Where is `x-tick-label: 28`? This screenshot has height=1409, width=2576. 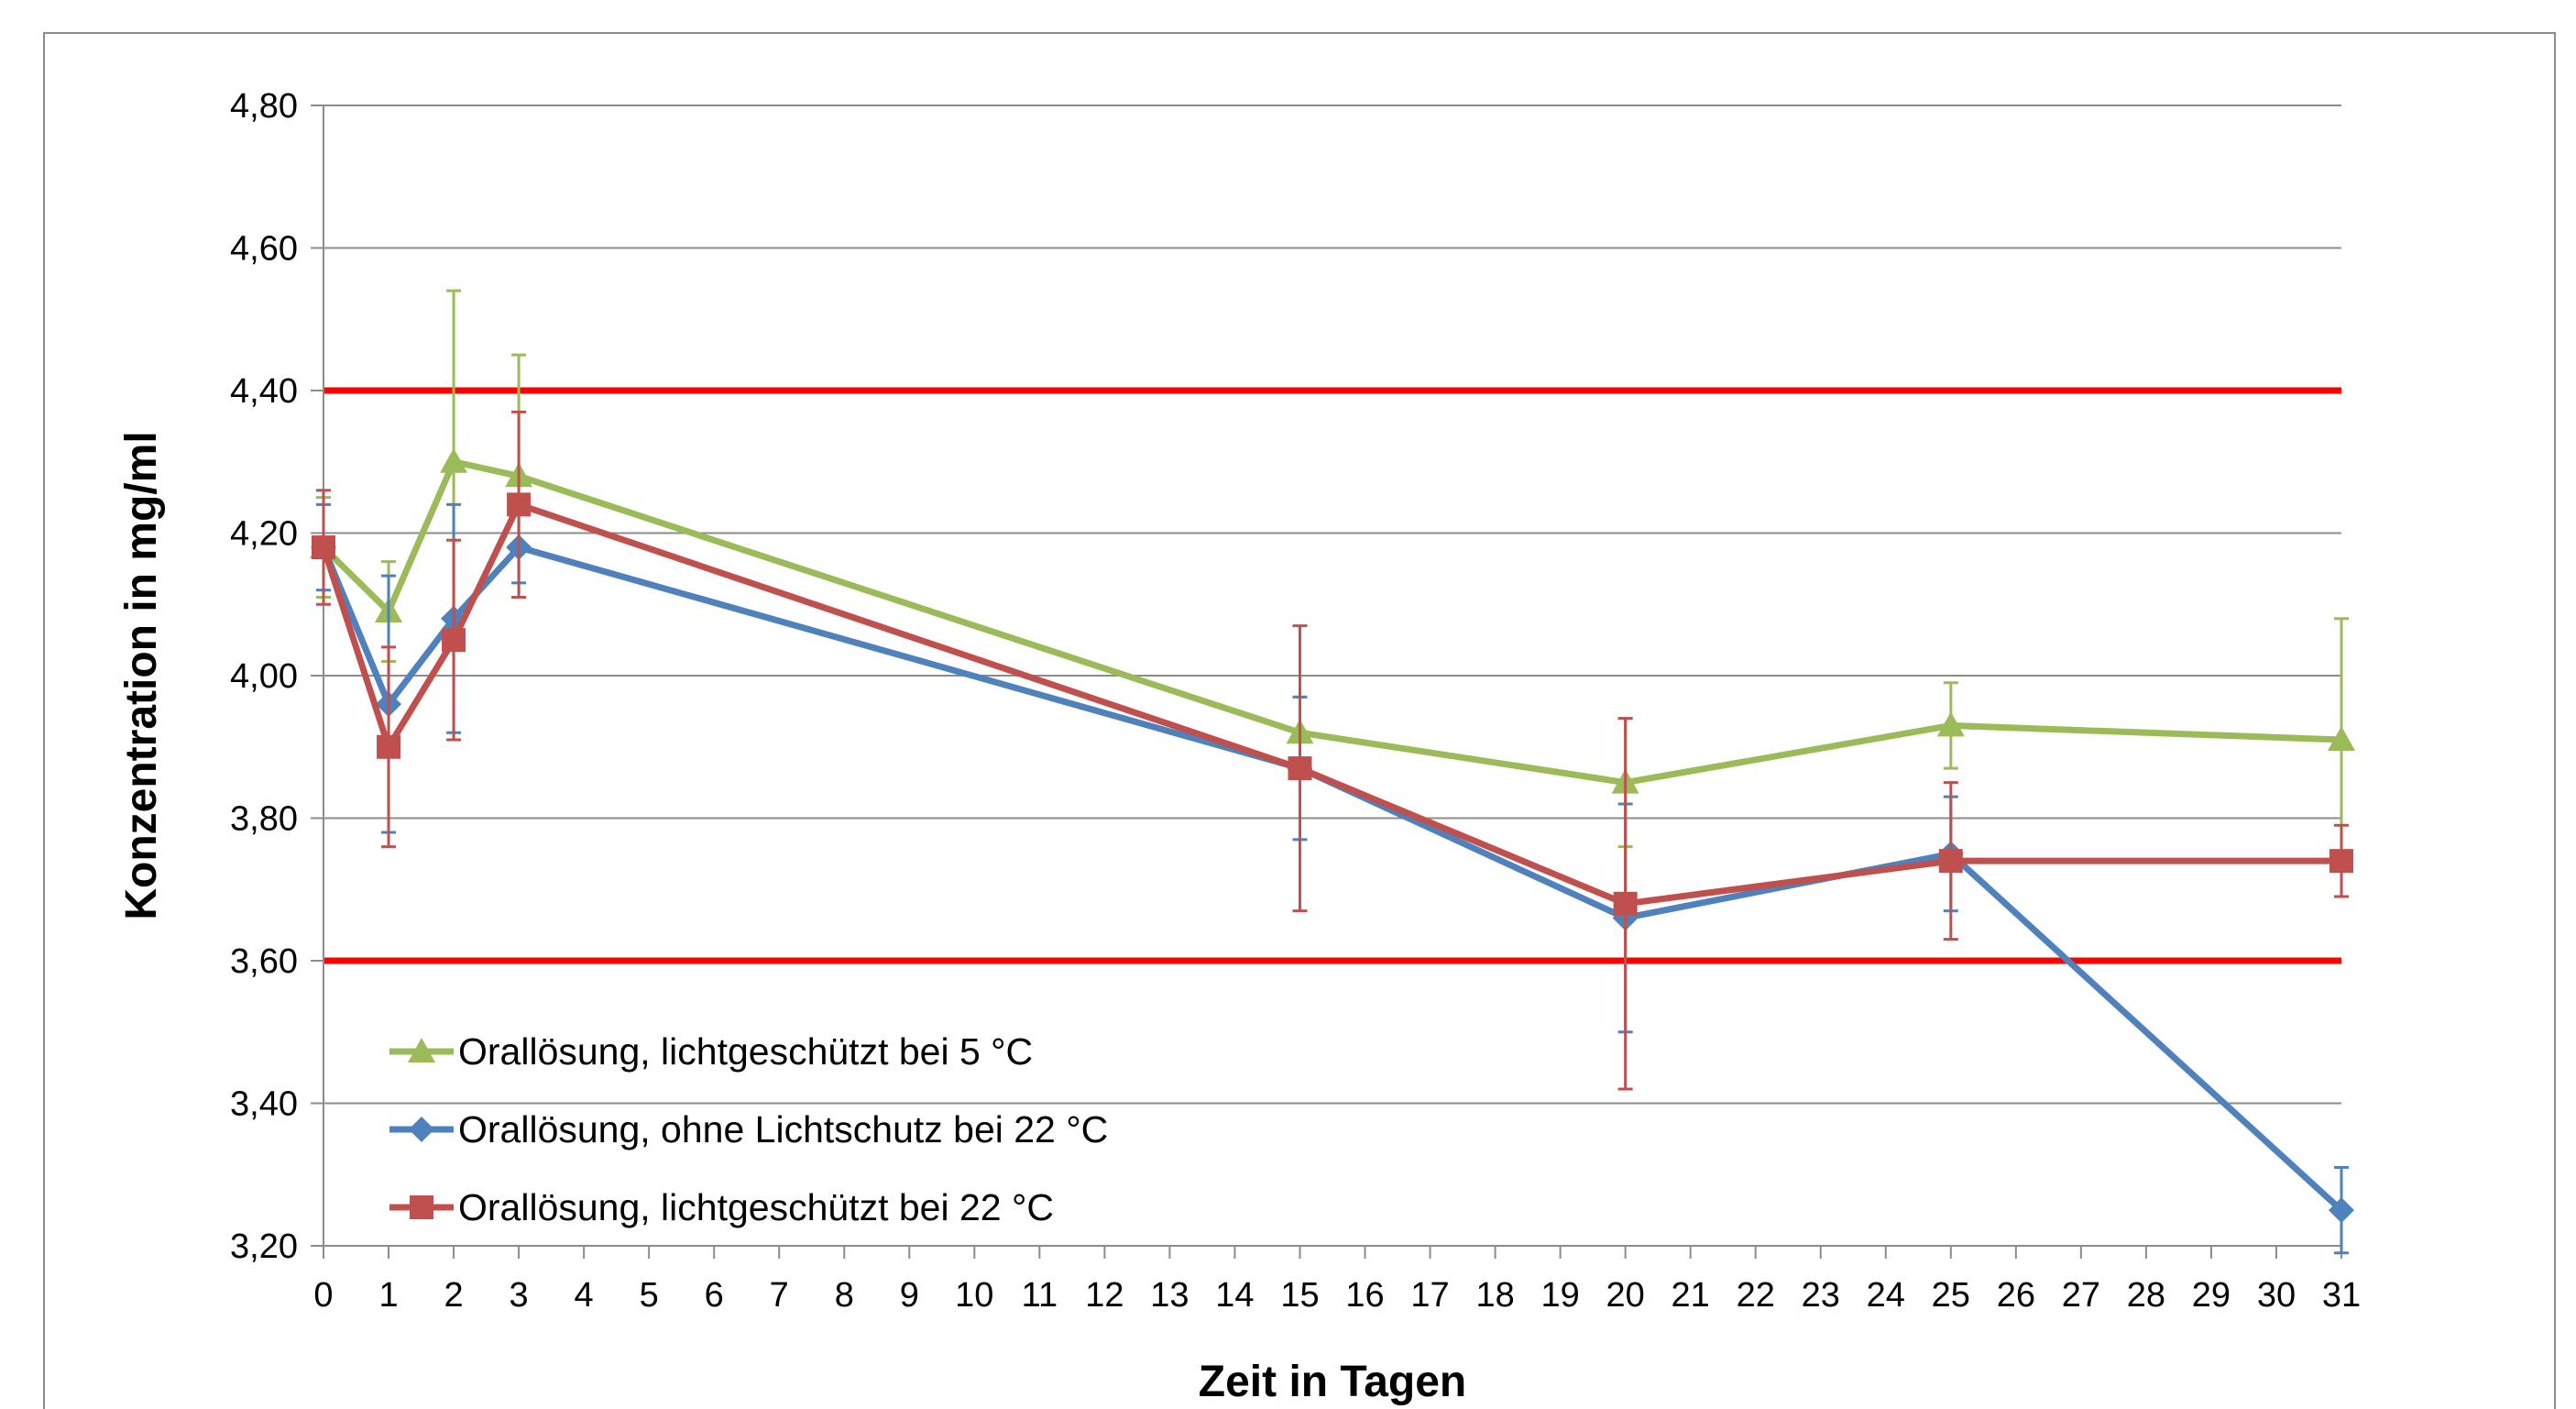
x-tick-label: 28 is located at coordinates (2146, 1295).